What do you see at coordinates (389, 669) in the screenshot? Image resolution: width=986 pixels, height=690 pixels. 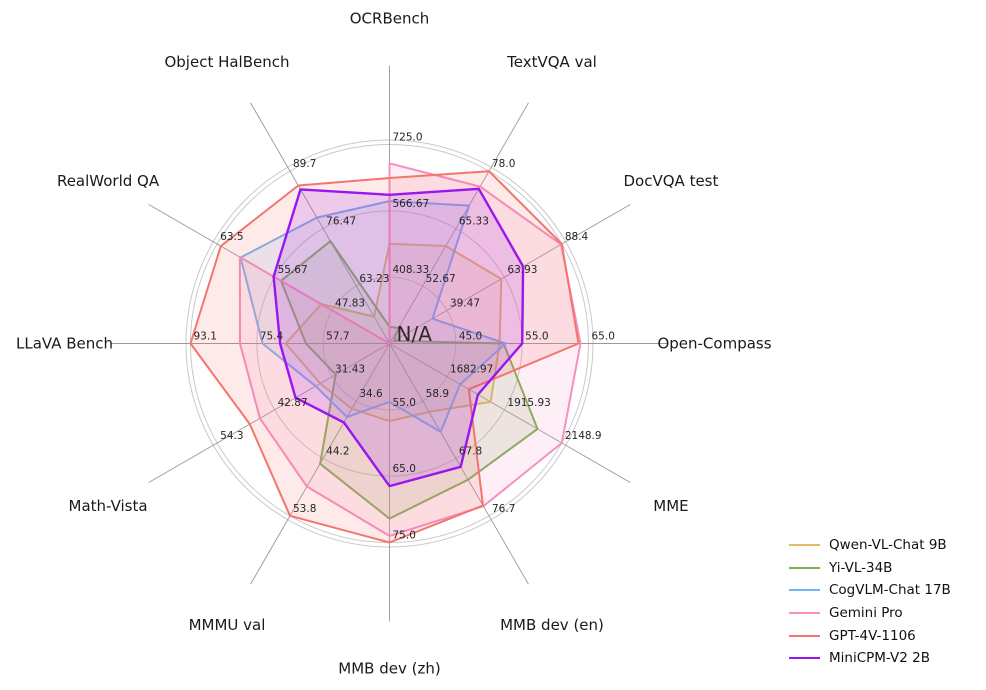 I see `category-label: MMB dev (zh)` at bounding box center [389, 669].